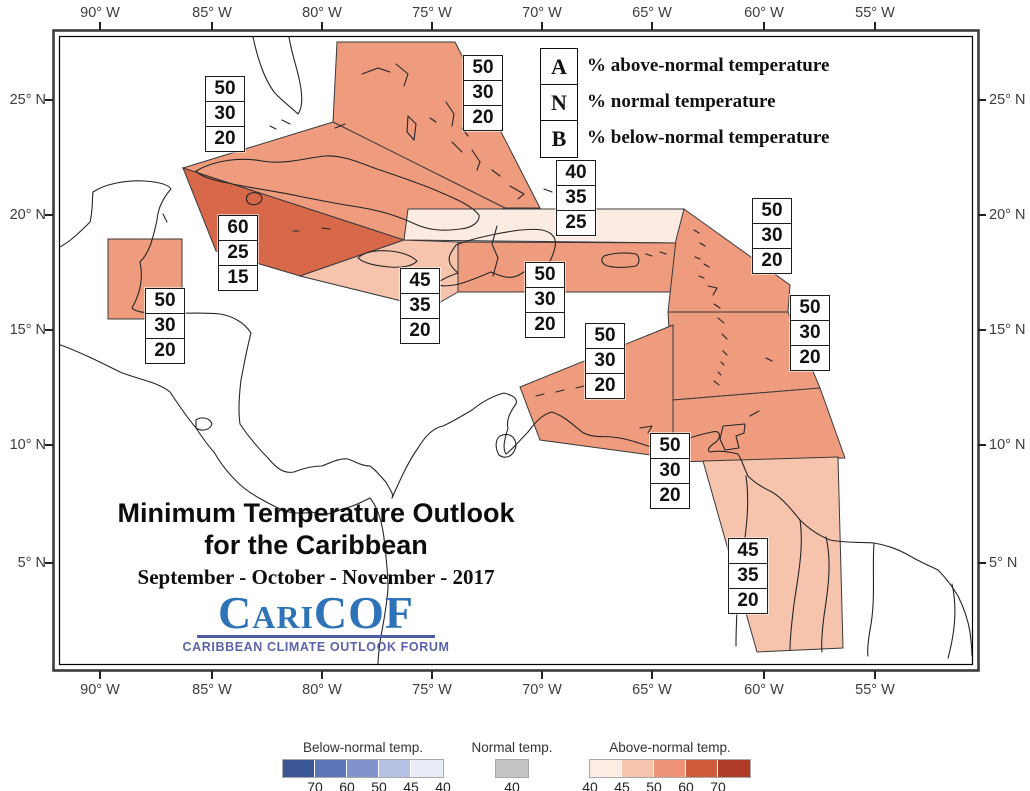 The height and width of the screenshot is (791, 1030). What do you see at coordinates (681, 101) in the screenshot?
I see `anb-text-normal: % normal temperature` at bounding box center [681, 101].